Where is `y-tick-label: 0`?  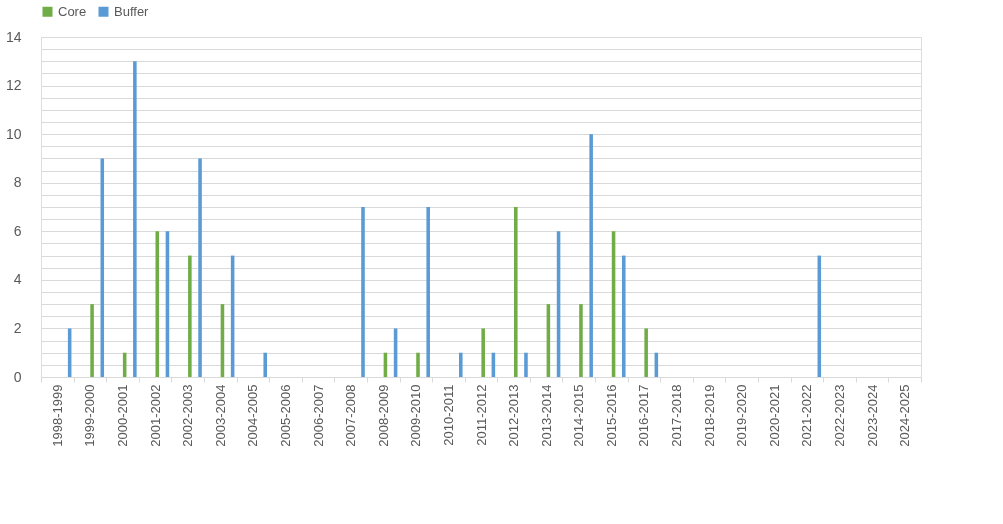 y-tick-label: 0 is located at coordinates (17, 376).